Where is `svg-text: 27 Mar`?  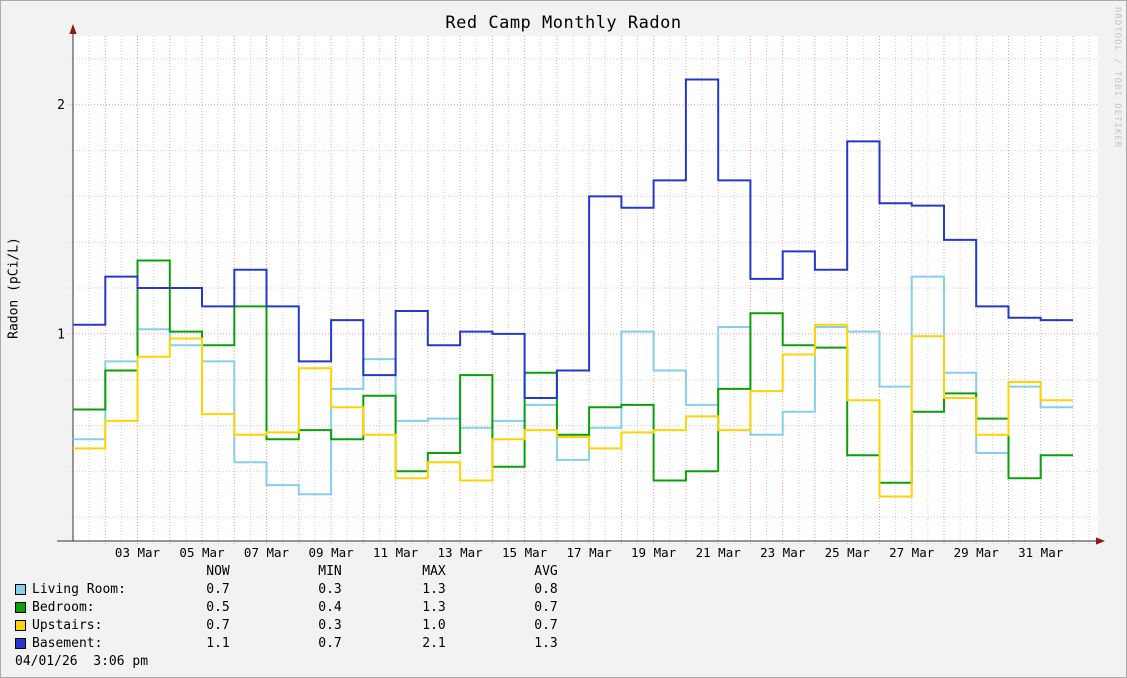
svg-text: 27 Mar is located at coordinates (912, 552).